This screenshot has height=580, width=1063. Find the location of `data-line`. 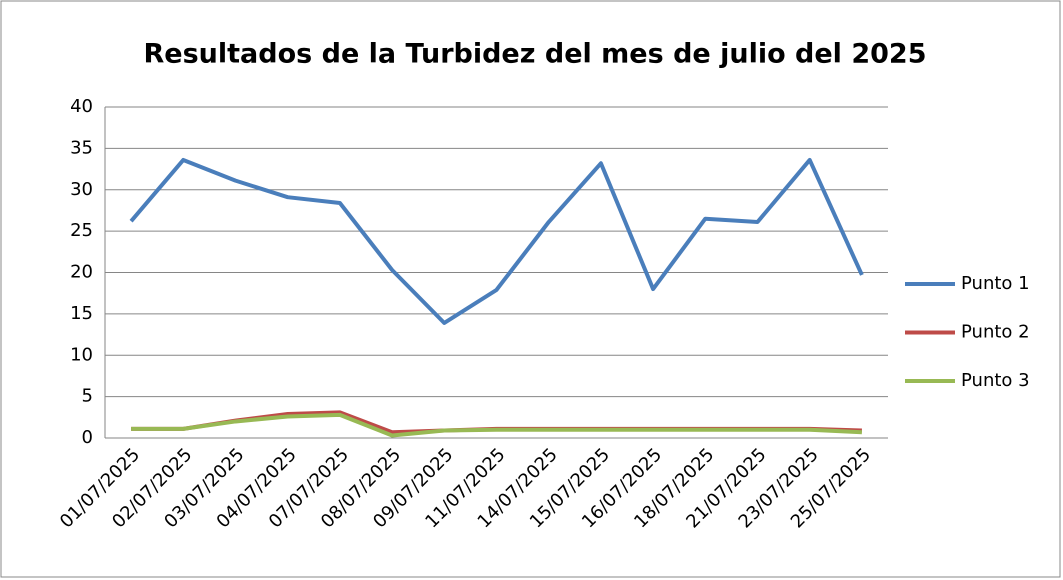

data-line is located at coordinates (496, 425).